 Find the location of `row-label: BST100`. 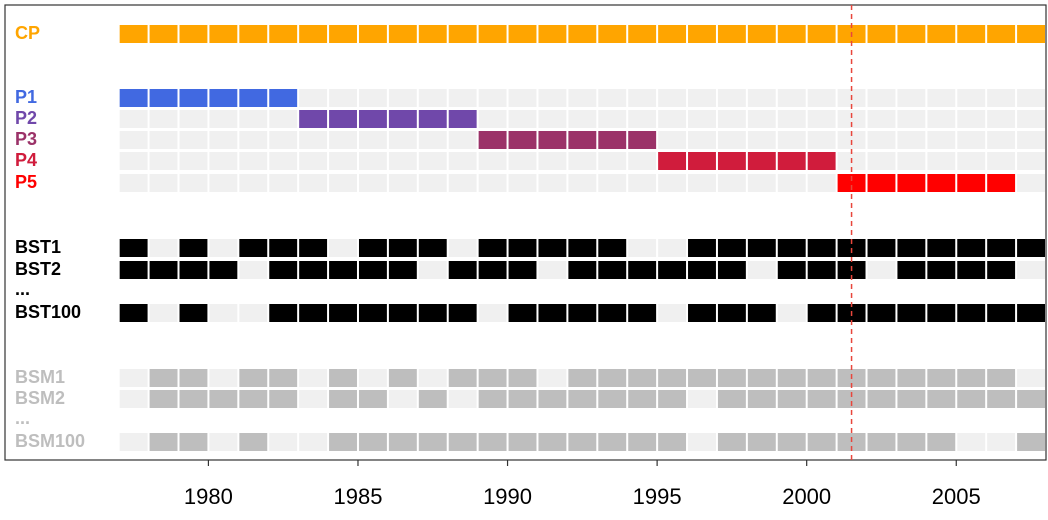

row-label: BST100 is located at coordinates (48, 312).